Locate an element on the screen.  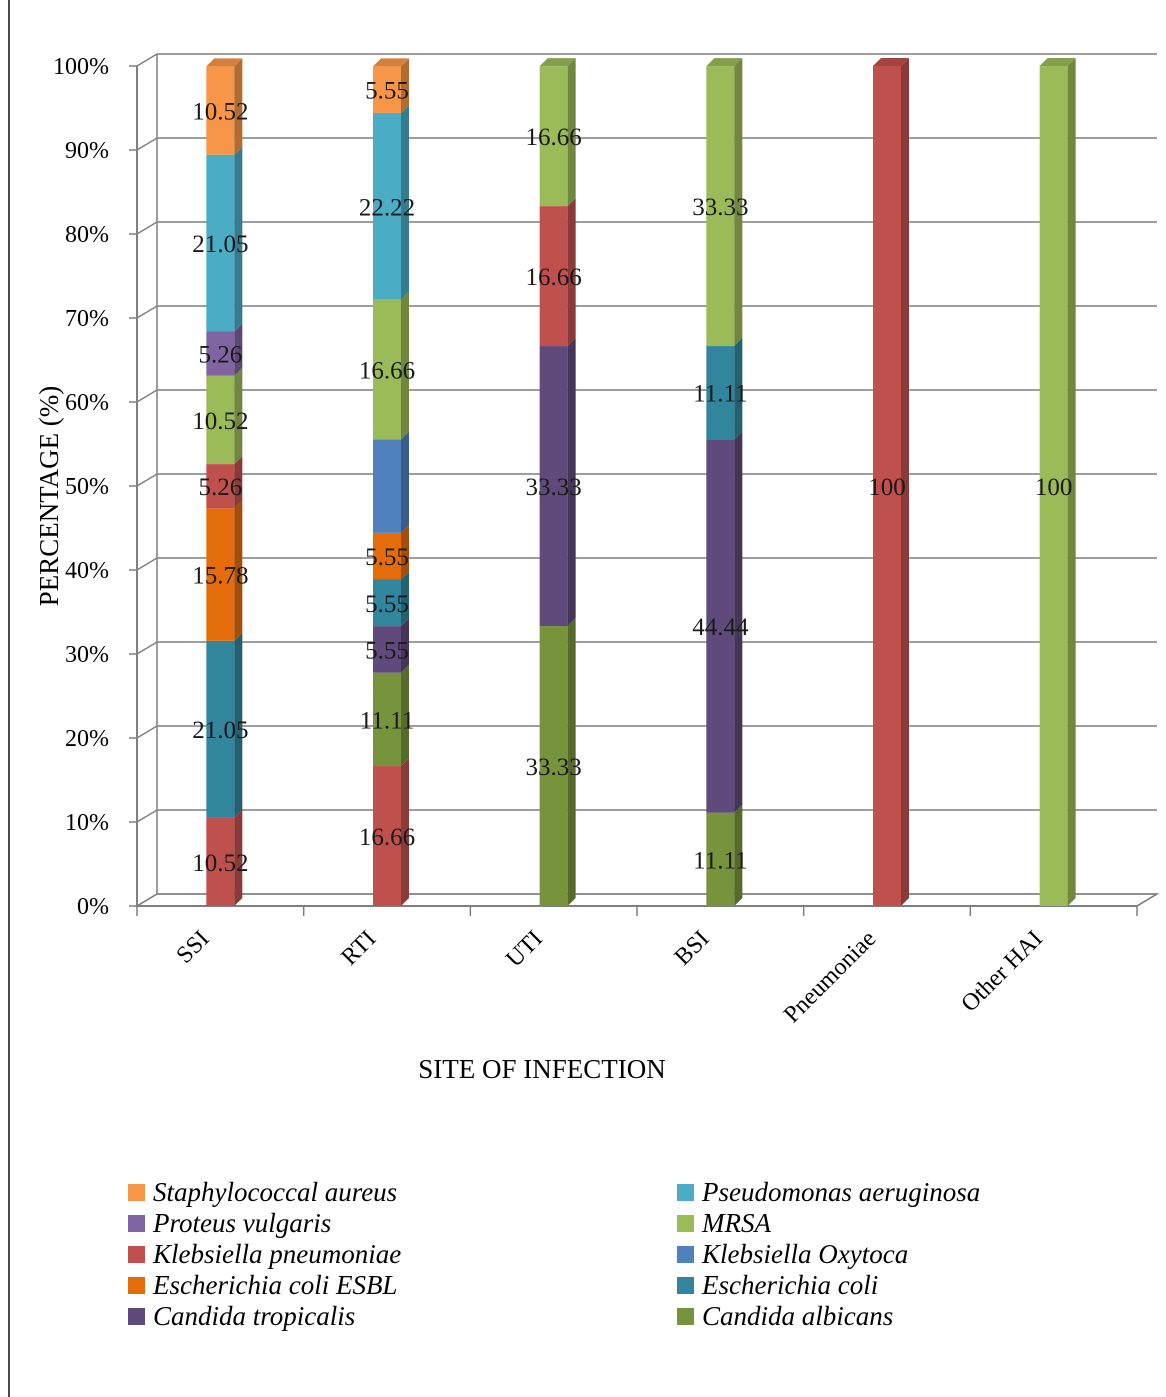
data-label: 16.66 is located at coordinates (554, 277).